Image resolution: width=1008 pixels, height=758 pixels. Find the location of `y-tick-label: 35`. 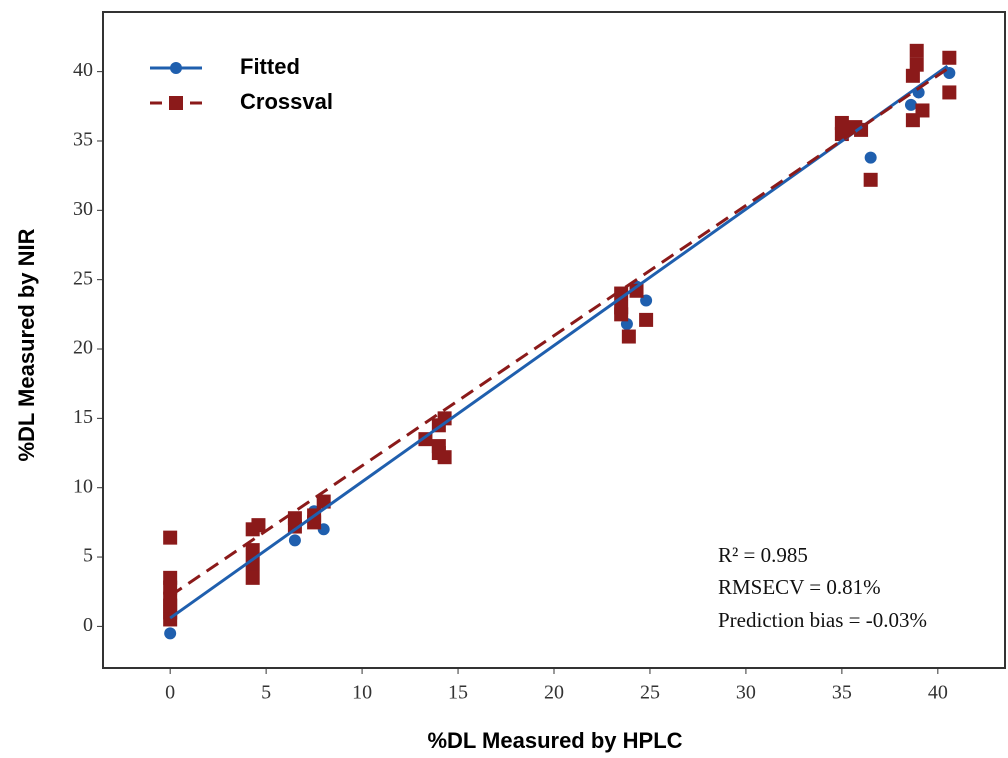

y-tick-label: 35 is located at coordinates (83, 140).